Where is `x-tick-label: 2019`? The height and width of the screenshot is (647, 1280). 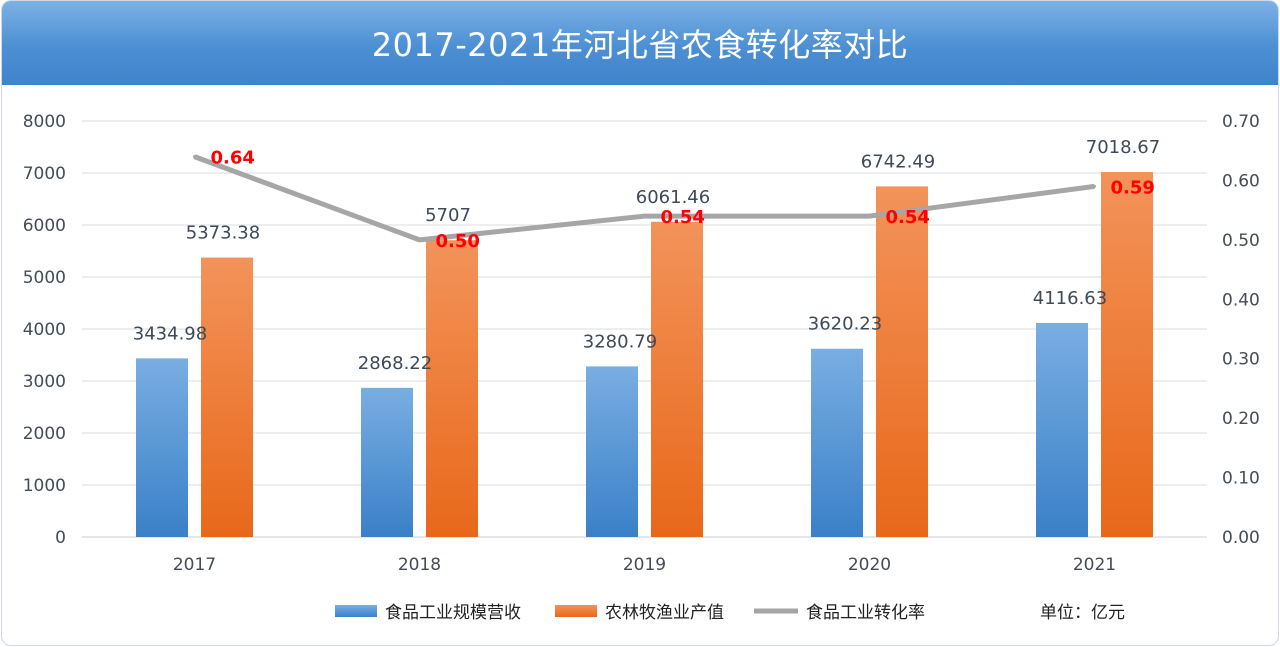 x-tick-label: 2019 is located at coordinates (644, 565).